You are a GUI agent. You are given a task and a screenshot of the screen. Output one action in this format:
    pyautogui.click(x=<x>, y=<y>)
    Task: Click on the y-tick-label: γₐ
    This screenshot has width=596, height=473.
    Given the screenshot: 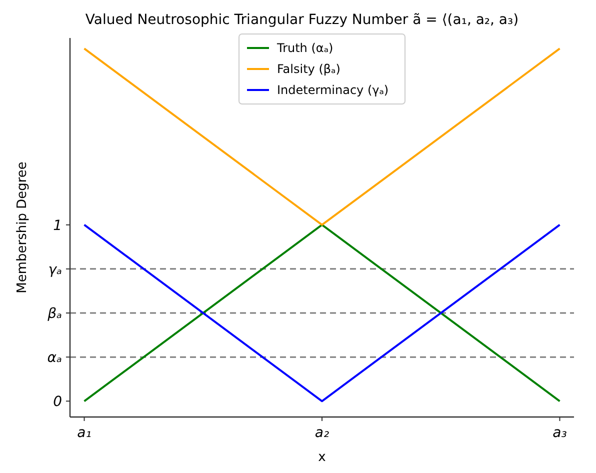 What is the action you would take?
    pyautogui.click(x=55, y=270)
    